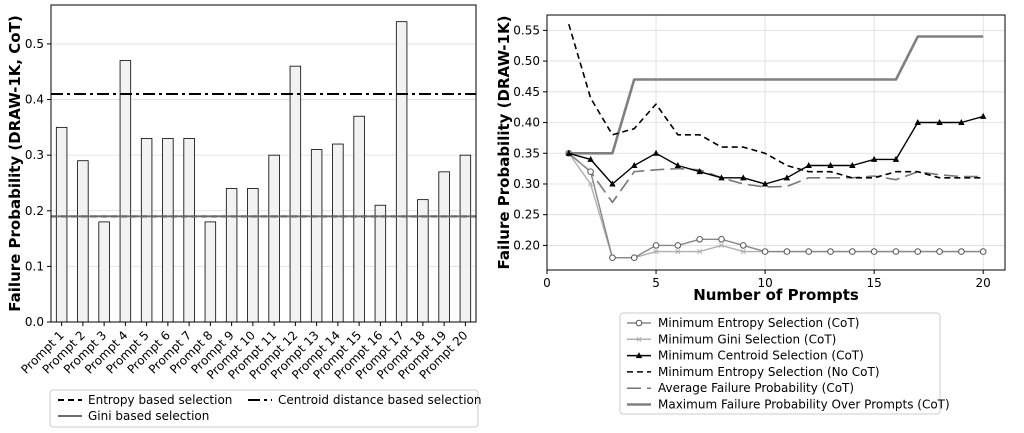  What do you see at coordinates (34, 322) in the screenshot?
I see `y-tick-label: 0.0` at bounding box center [34, 322].